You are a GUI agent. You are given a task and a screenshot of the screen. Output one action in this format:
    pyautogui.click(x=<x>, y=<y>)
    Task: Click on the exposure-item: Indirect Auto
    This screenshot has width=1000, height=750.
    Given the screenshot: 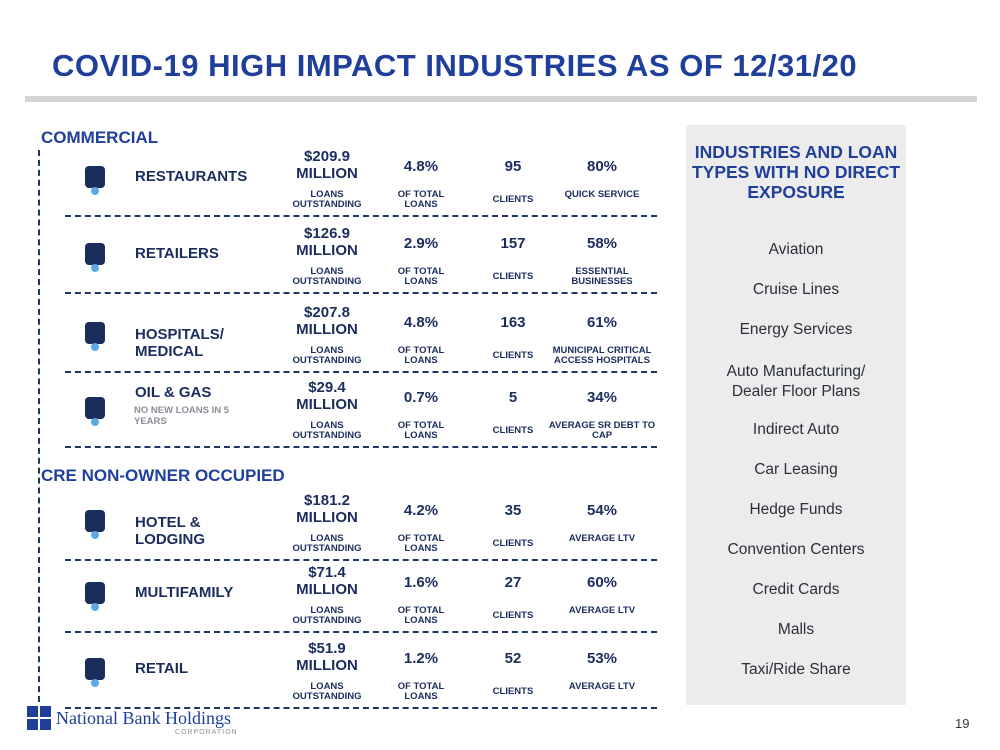 What is the action you would take?
    pyautogui.click(x=796, y=429)
    